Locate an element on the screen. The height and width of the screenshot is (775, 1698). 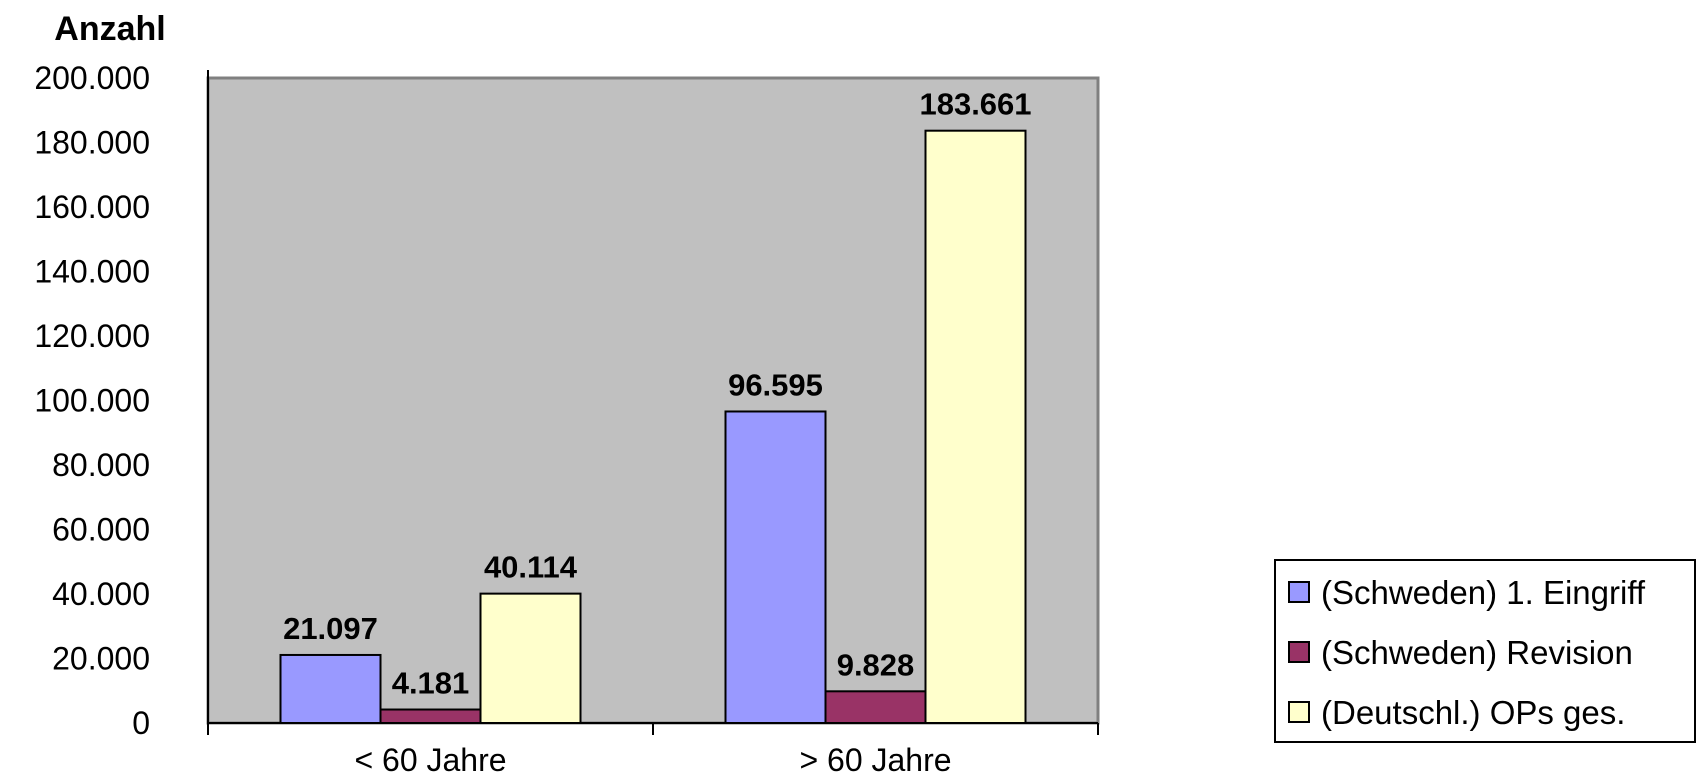
y-tick-label: 20.000 is located at coordinates (101, 659).